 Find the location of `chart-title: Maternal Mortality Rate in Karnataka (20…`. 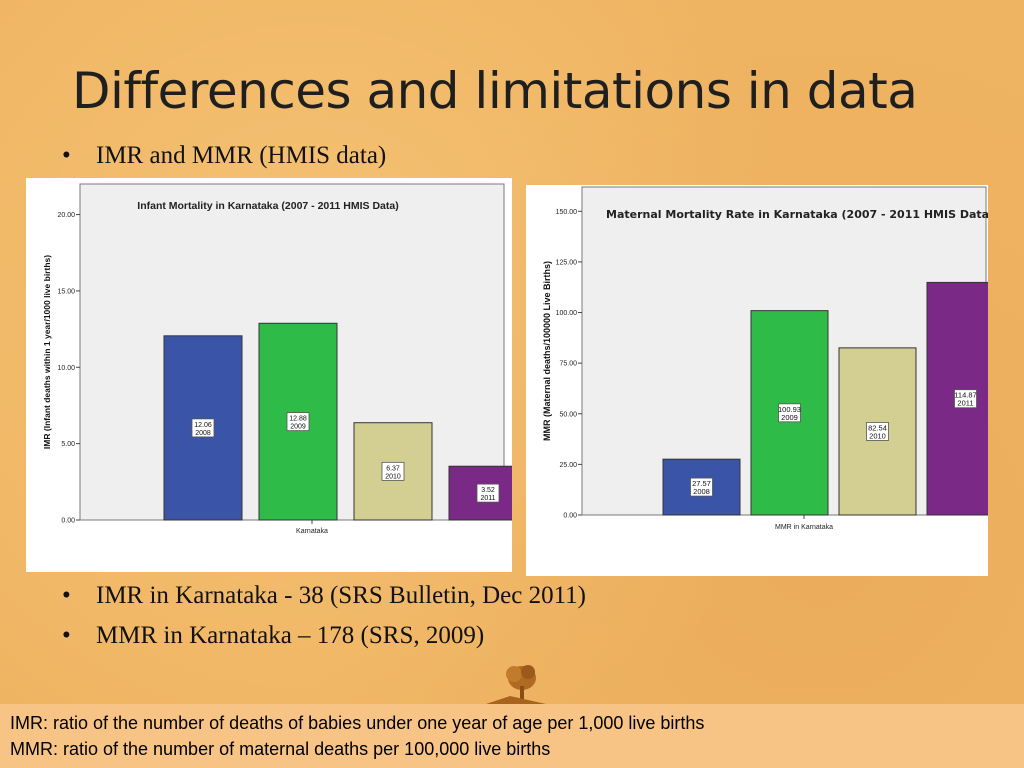

chart-title: Maternal Mortality Rate in Karnataka (20… is located at coordinates (797, 214).